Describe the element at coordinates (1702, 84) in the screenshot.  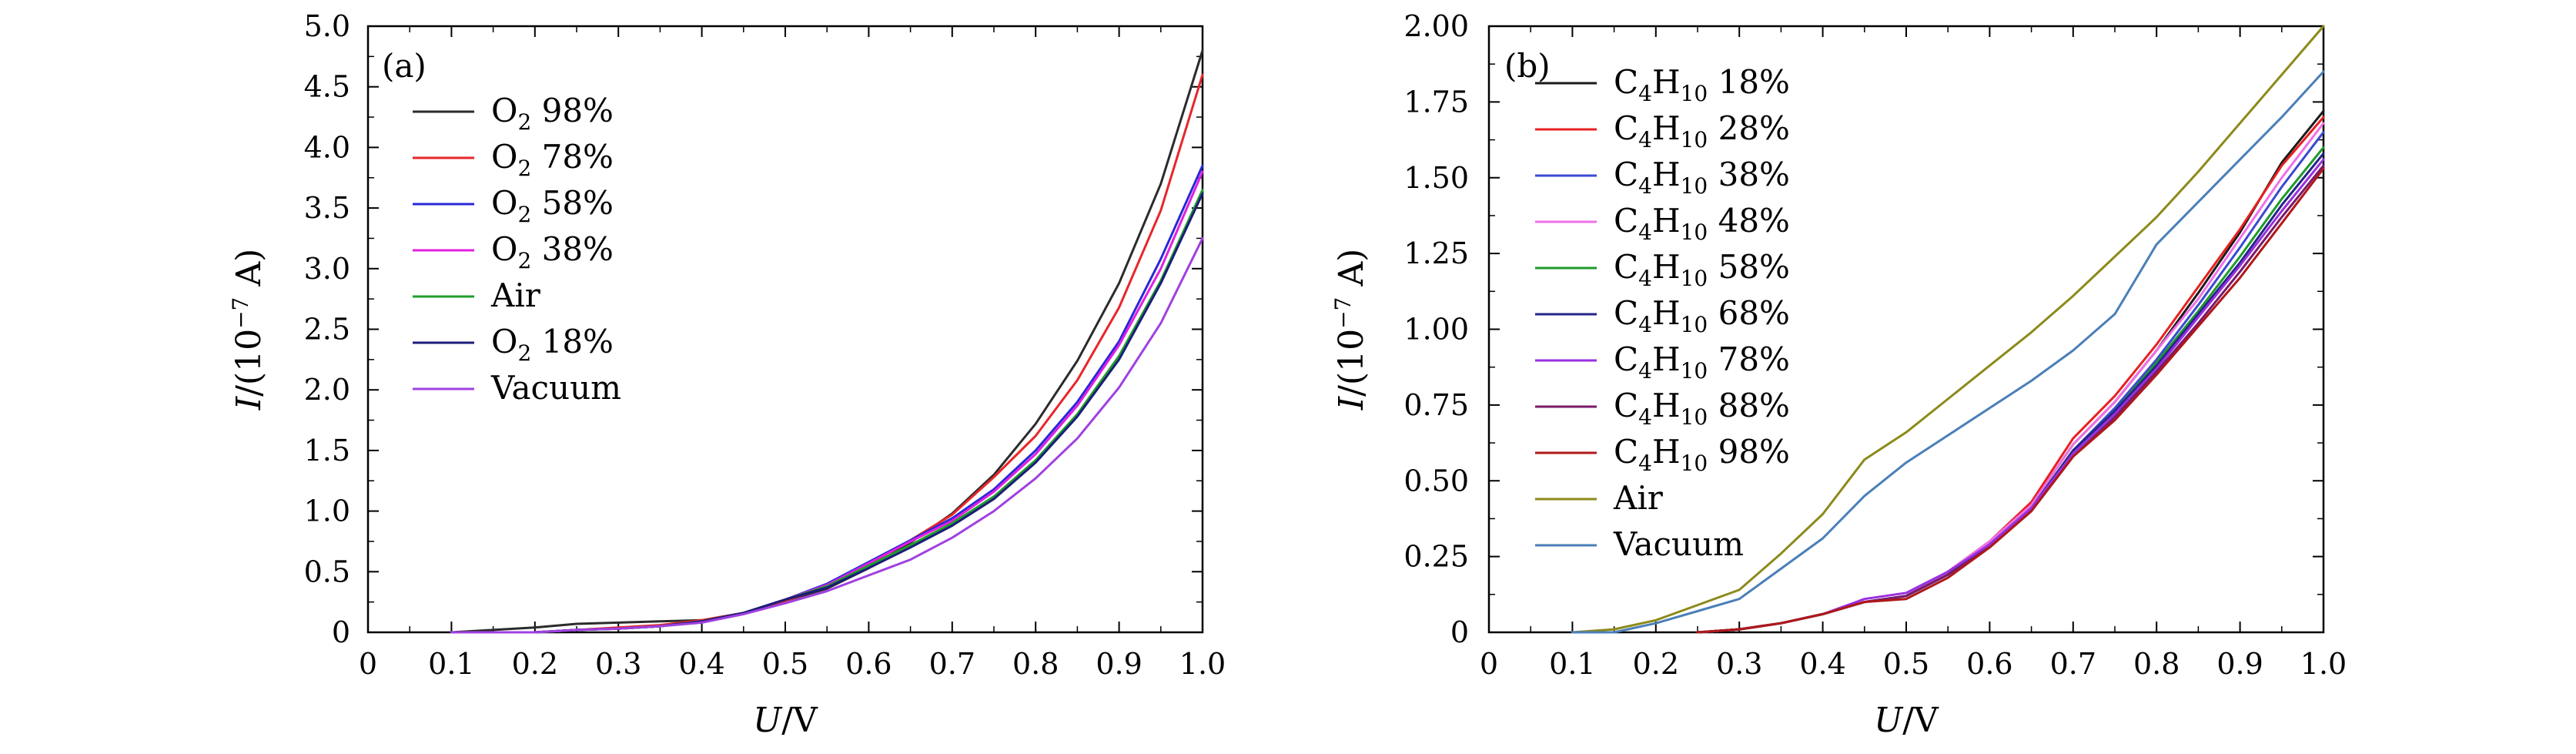
I see `legend-label-b-0: C4H10 18%` at that location.